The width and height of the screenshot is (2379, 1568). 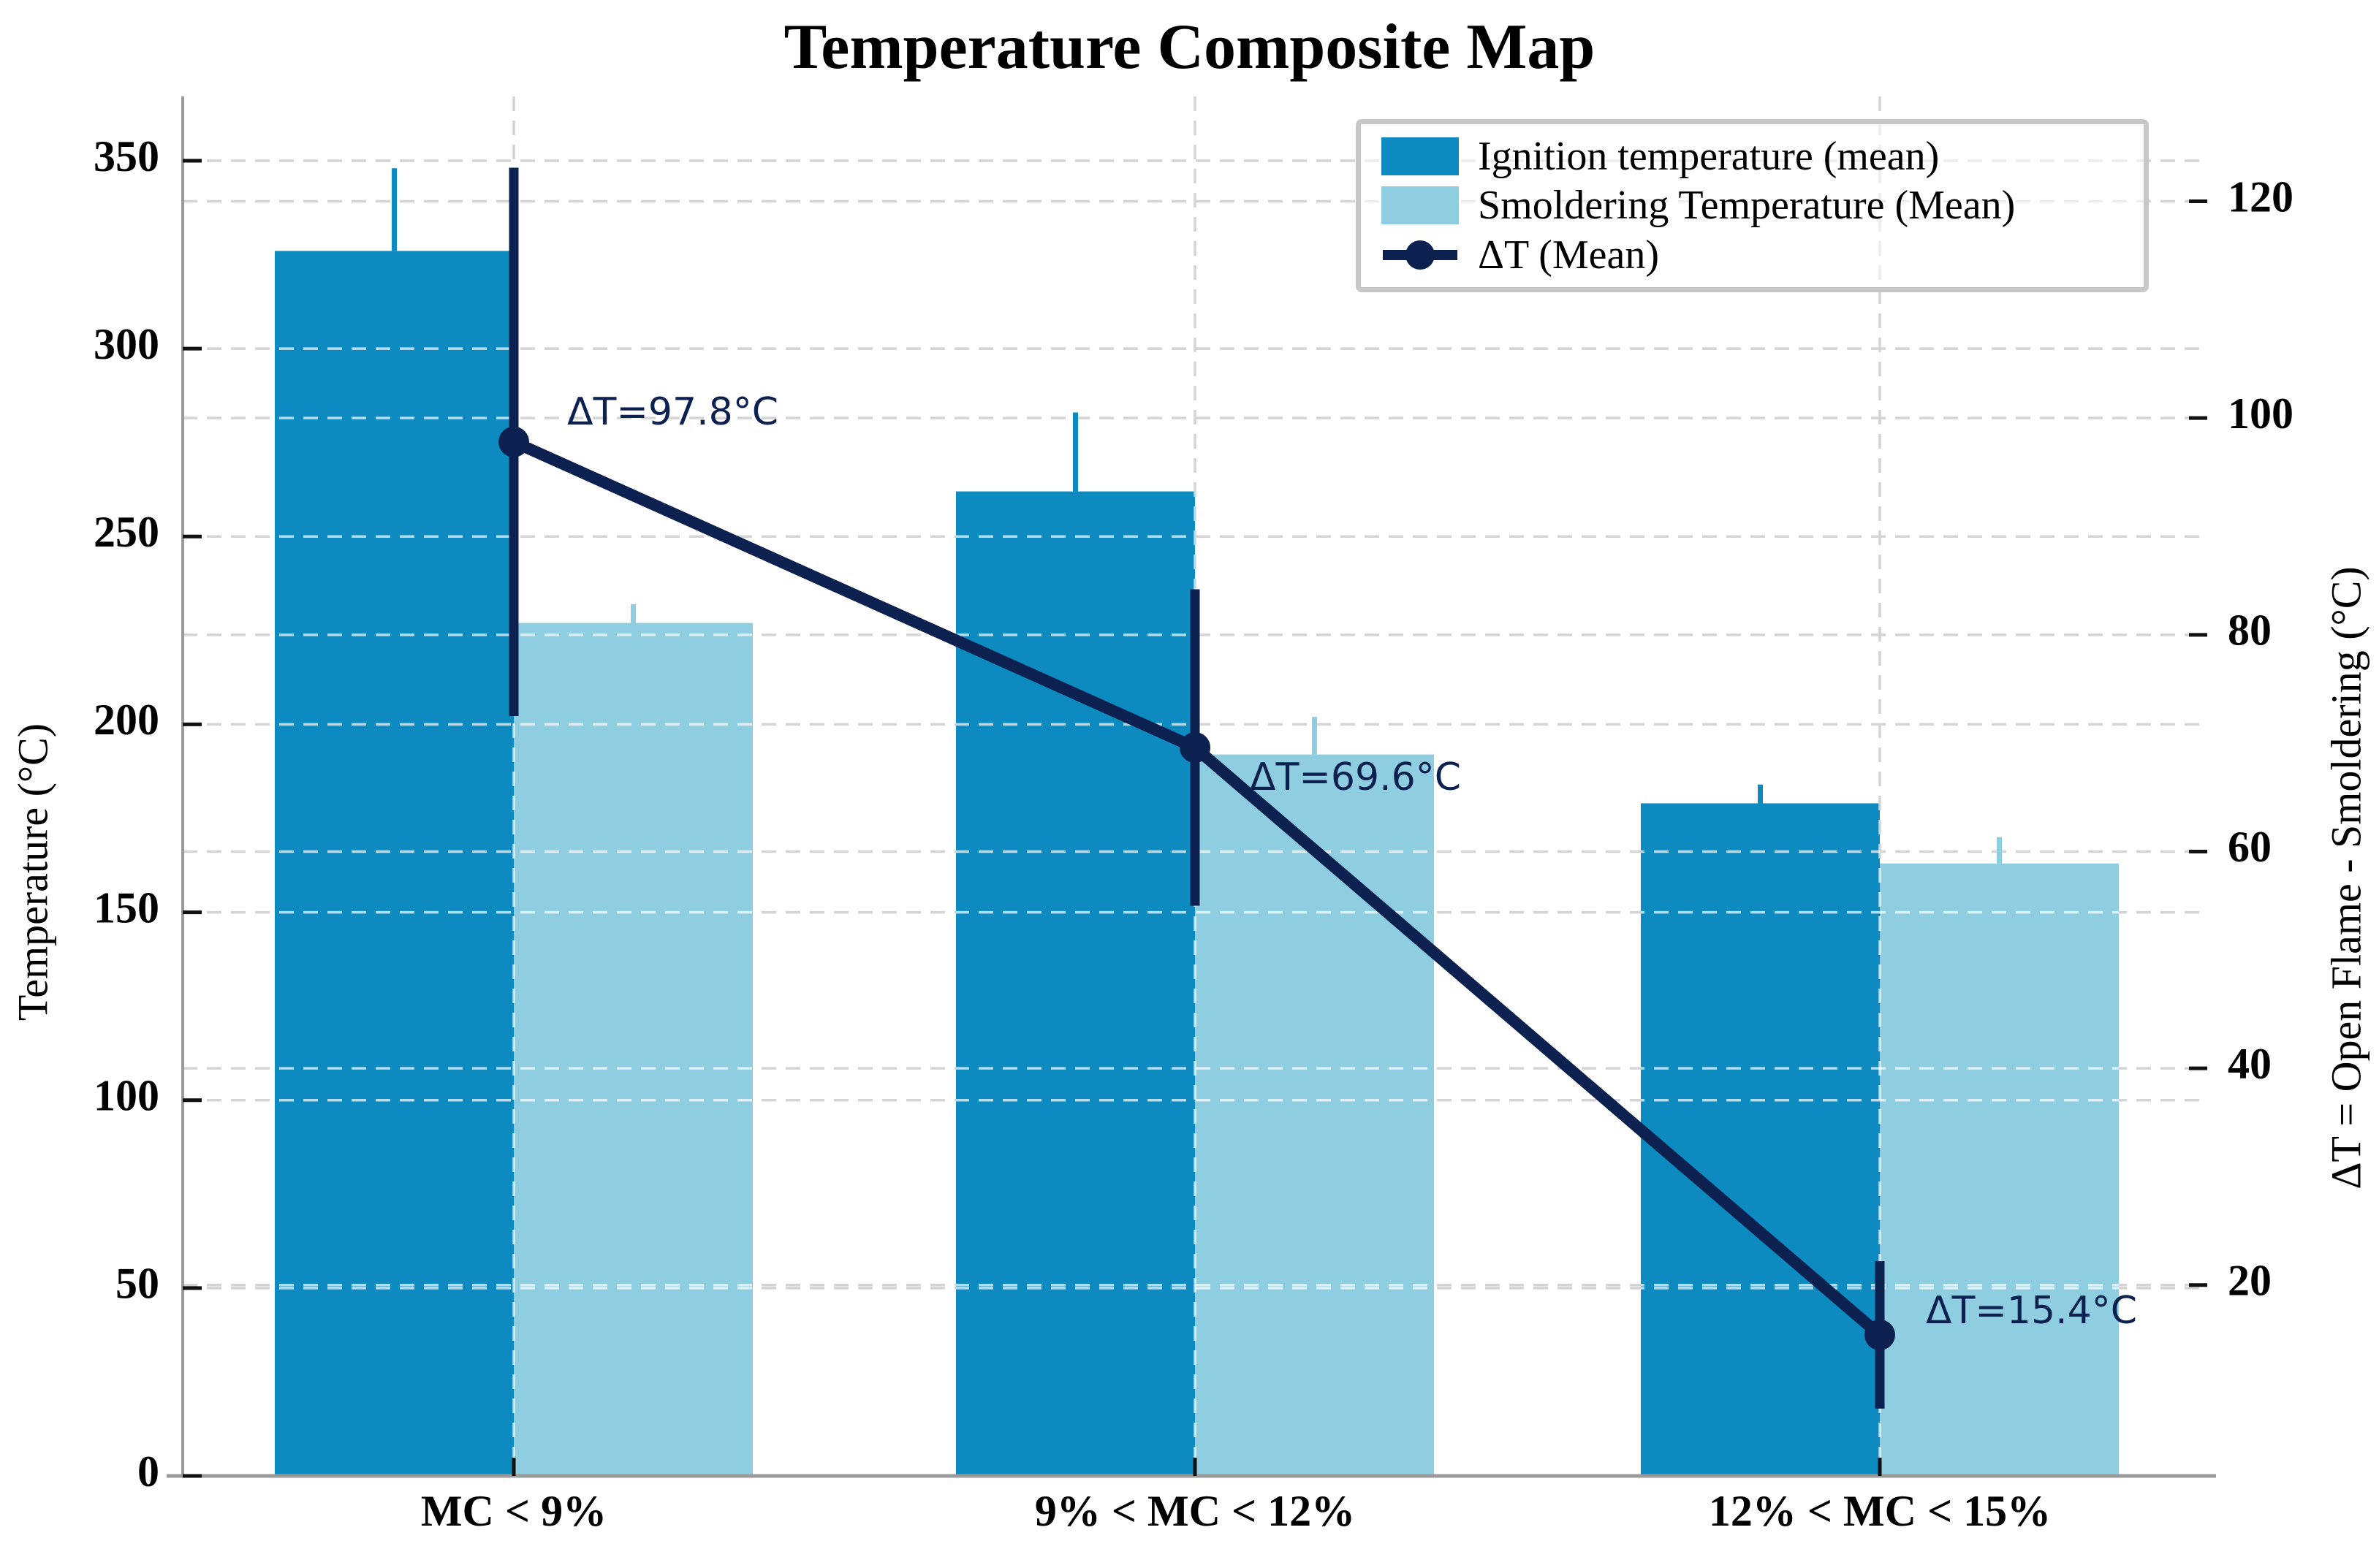 I want to click on xtick-label-2: 12% < MC < 15%, so click(x=1880, y=1511).